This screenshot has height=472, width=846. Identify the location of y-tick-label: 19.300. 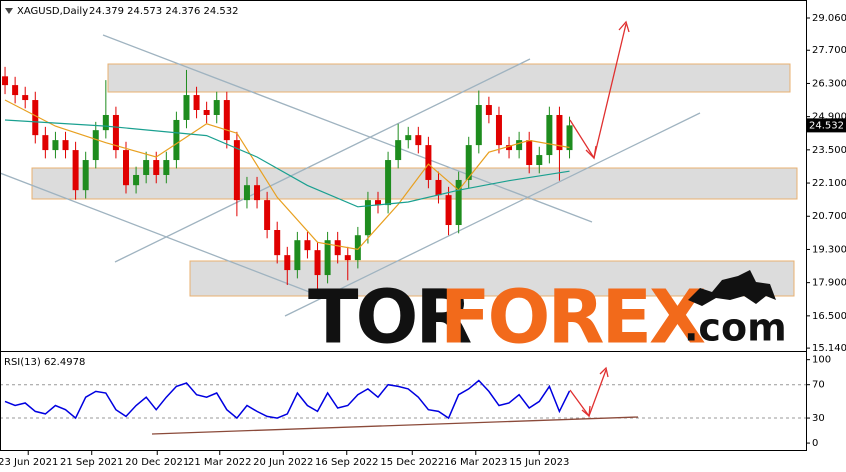
(829, 249).